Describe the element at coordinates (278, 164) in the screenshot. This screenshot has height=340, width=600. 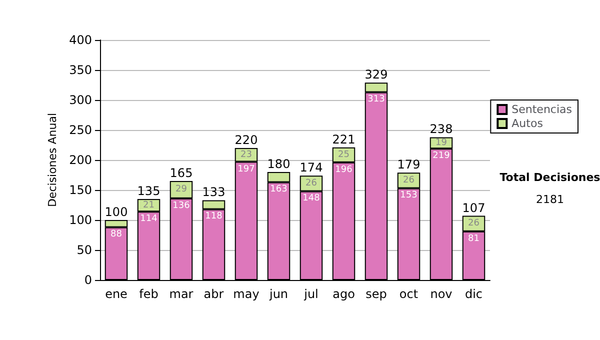
I see `total-label: 180` at that location.